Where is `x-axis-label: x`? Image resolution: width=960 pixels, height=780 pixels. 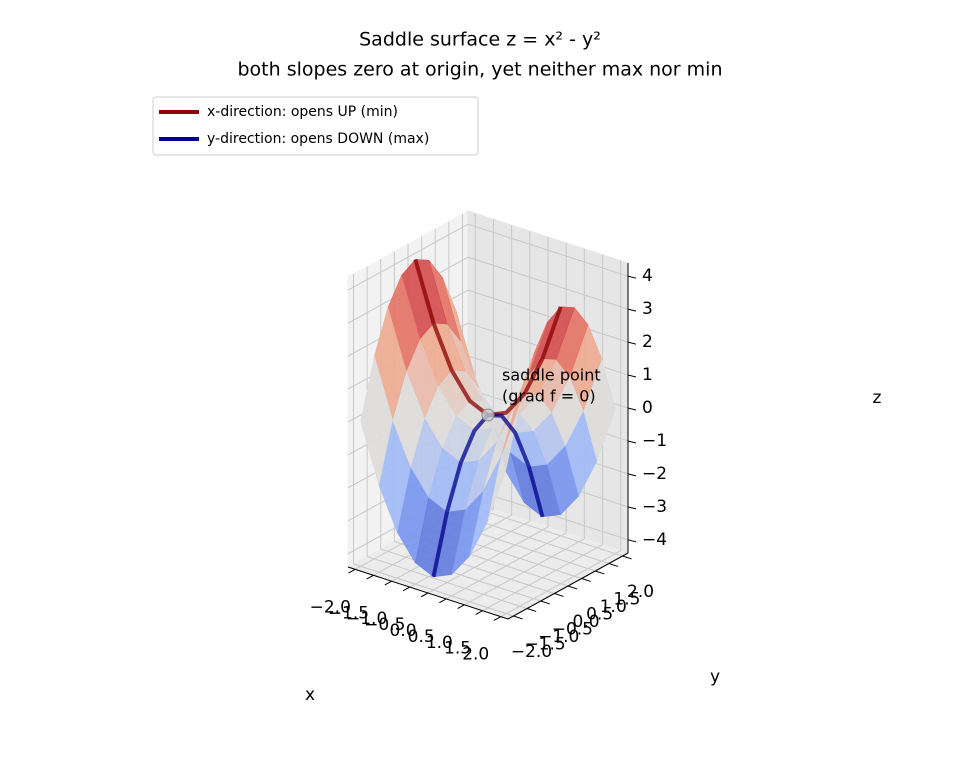 x-axis-label: x is located at coordinates (310, 695).